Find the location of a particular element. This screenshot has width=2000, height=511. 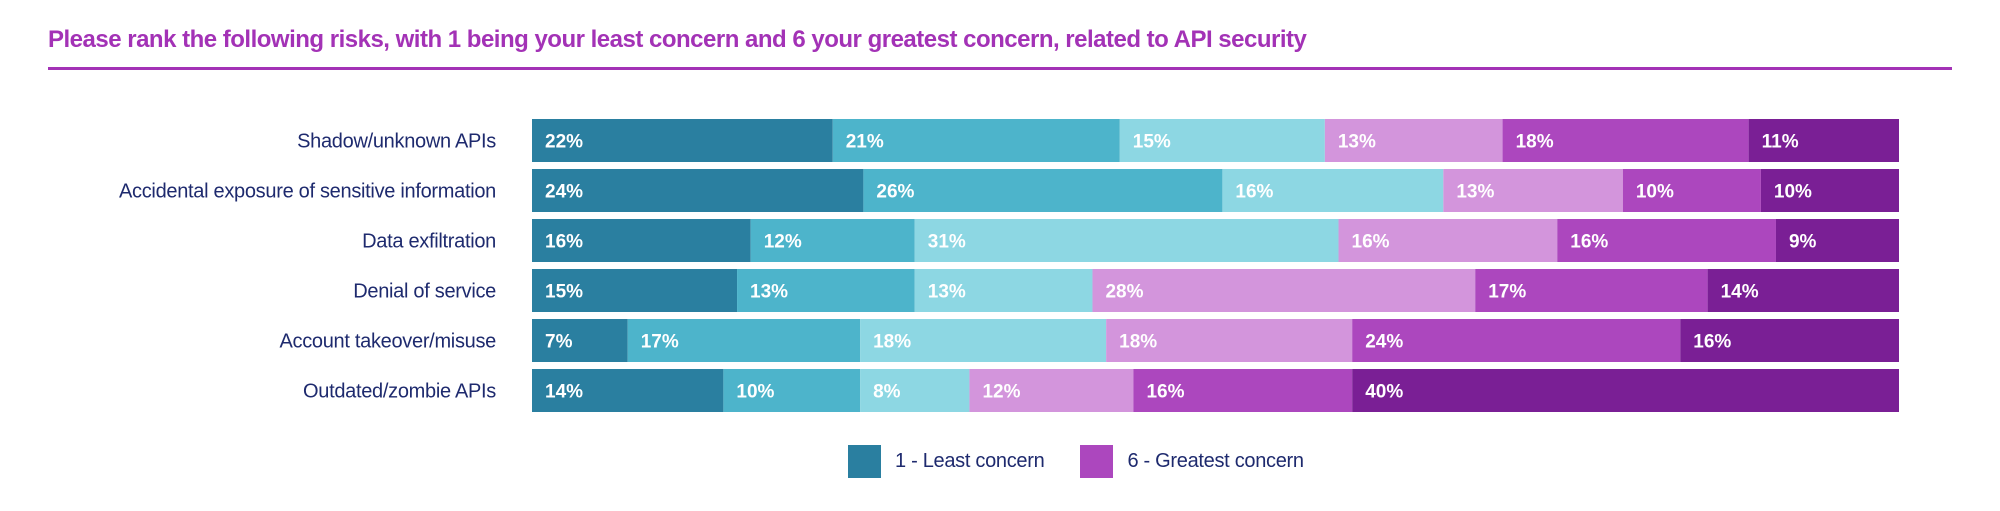

data-label-row5-rank5: 24% is located at coordinates (1384, 342).